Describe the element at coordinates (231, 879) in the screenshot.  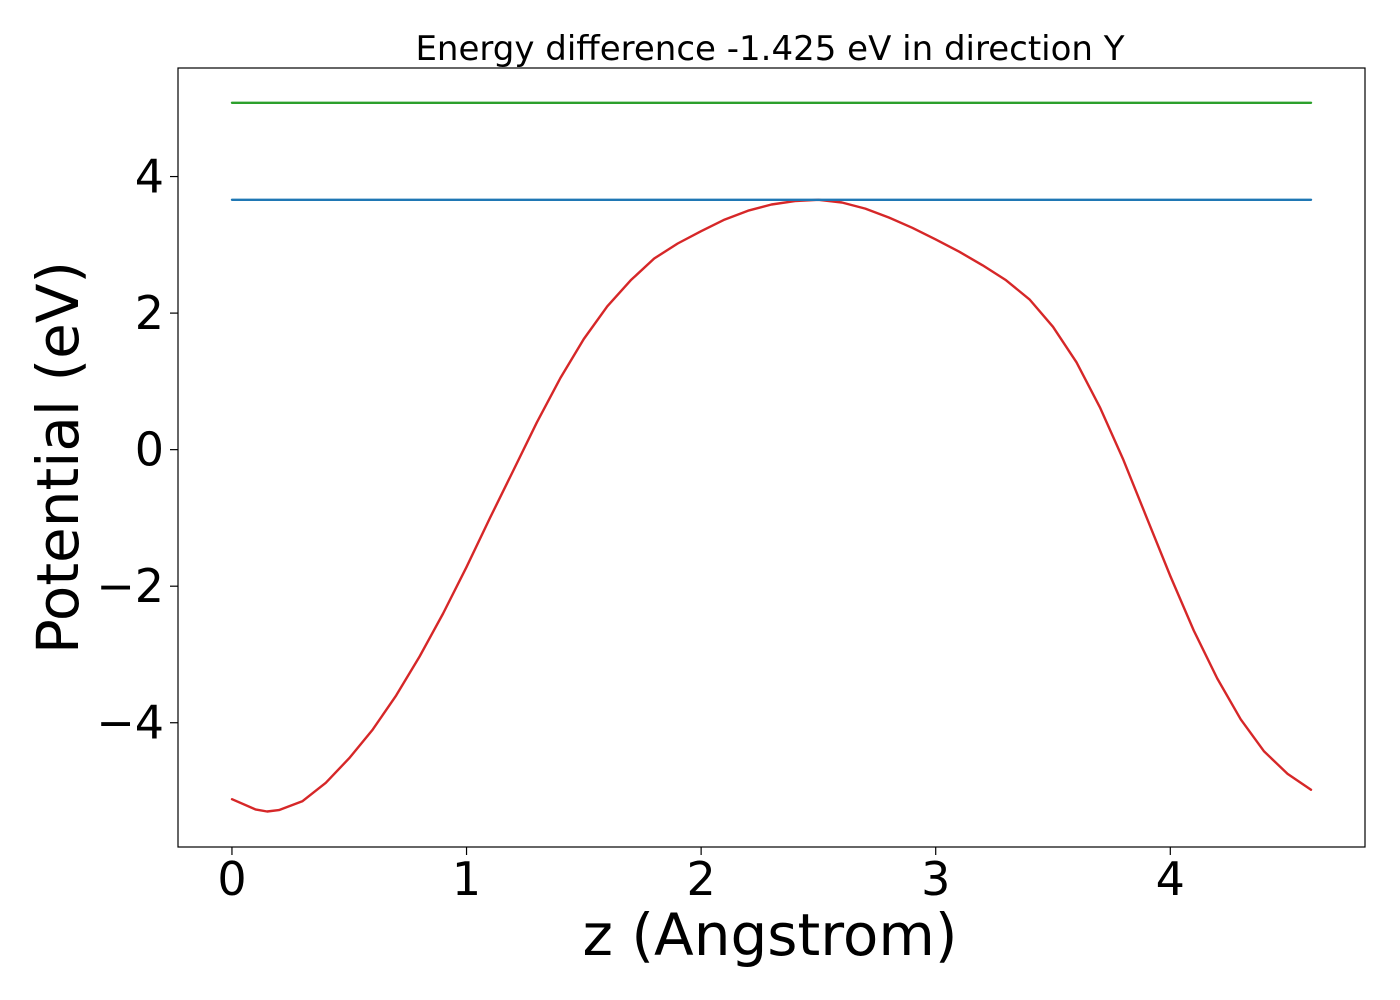
I see `x-tick-label: 0` at that location.